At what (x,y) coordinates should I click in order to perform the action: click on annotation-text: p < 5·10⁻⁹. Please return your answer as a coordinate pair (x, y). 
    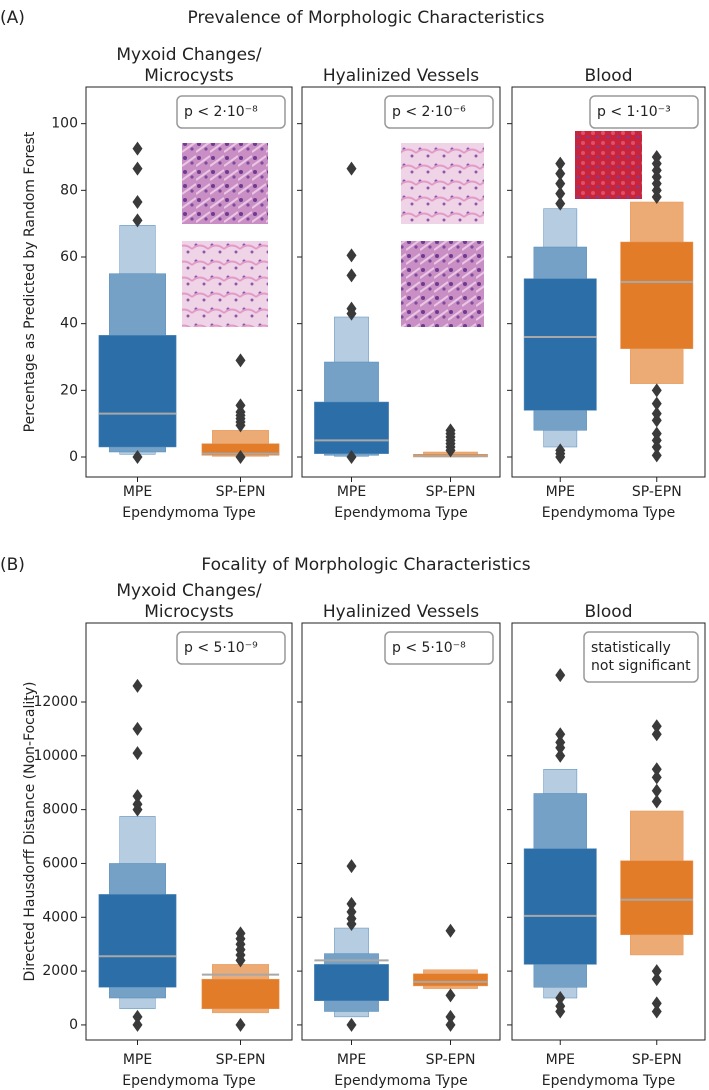
    Looking at the image, I should click on (221, 648).